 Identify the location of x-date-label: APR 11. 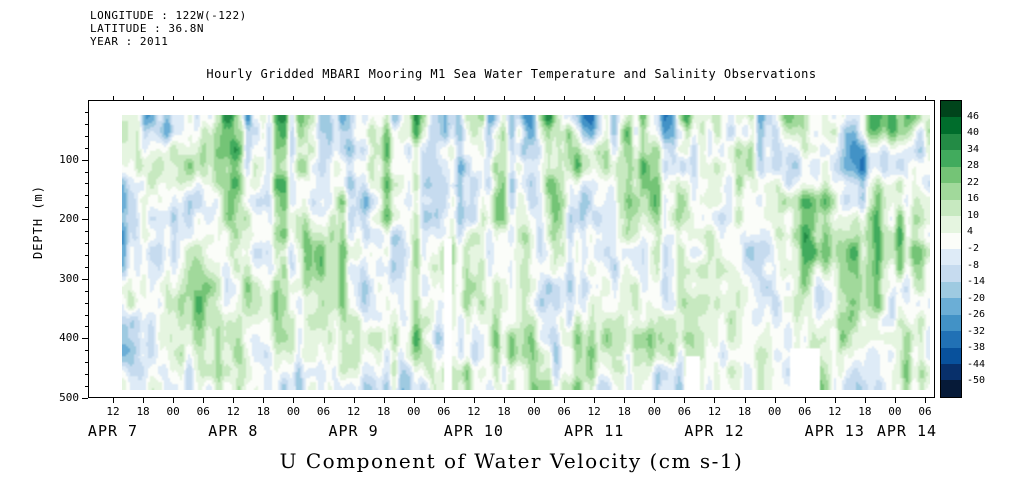
(594, 431).